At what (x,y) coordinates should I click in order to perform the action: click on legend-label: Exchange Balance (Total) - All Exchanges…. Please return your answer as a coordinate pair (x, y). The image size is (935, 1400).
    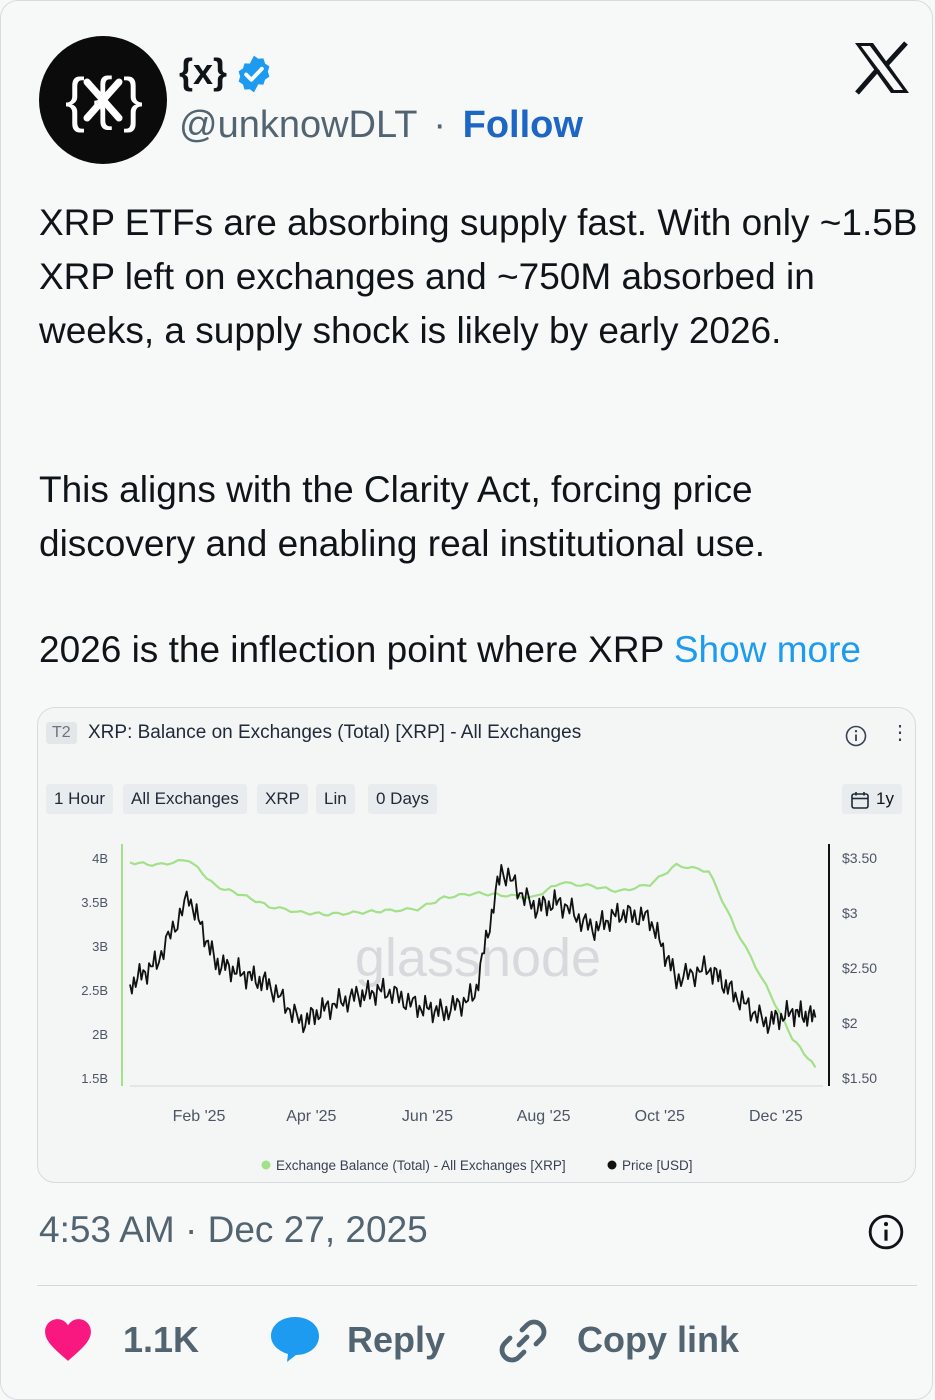
    Looking at the image, I should click on (421, 1165).